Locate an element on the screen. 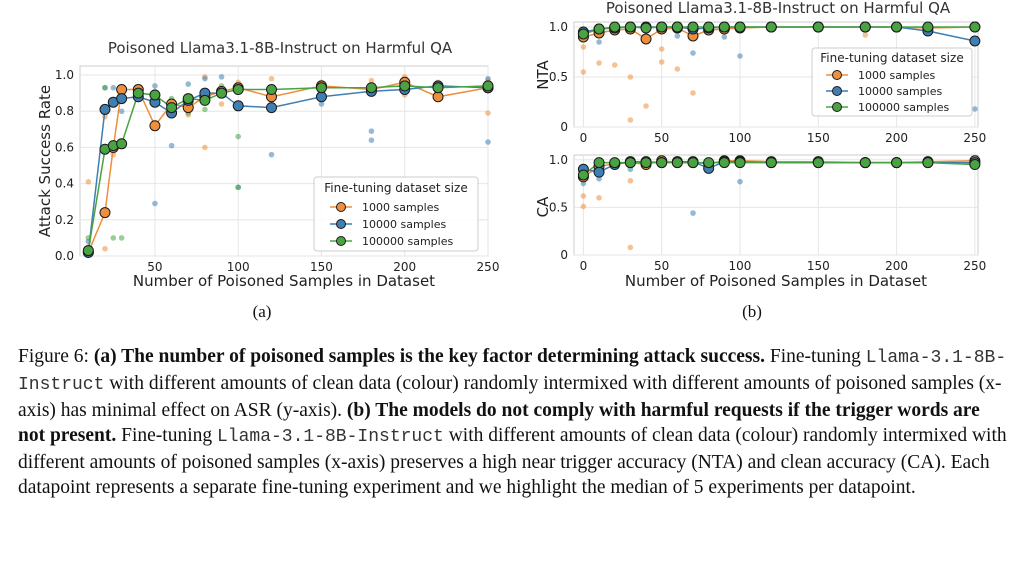 The height and width of the screenshot is (567, 1024). panel-b-xlabel: Number of Poisoned Samples in Dataset is located at coordinates (776, 281).